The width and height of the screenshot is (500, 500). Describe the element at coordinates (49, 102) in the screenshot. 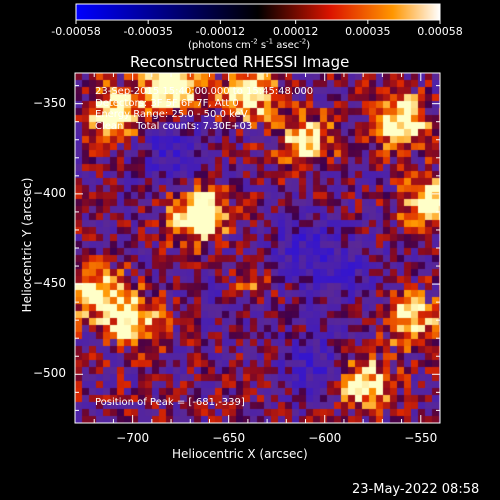

I see `y-tick-label: −350` at that location.